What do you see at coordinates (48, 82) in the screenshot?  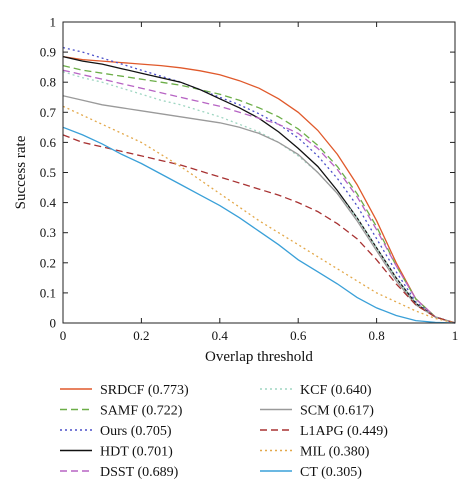 I see `y-tick-label: 0.8` at bounding box center [48, 82].